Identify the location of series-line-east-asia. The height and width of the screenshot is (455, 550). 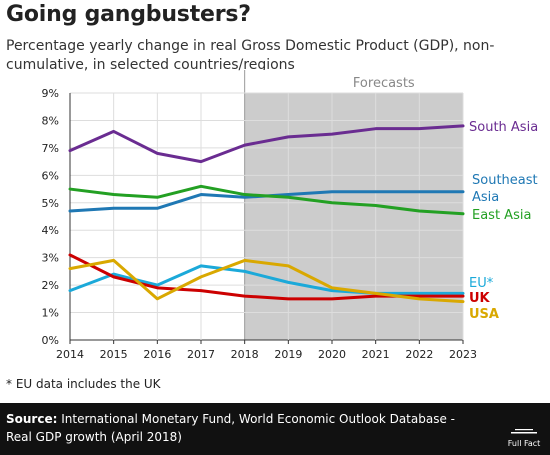
(266, 200).